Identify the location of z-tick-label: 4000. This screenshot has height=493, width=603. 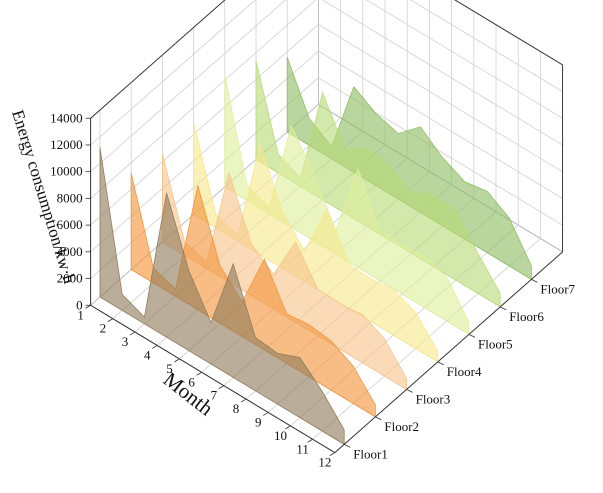
(70, 251).